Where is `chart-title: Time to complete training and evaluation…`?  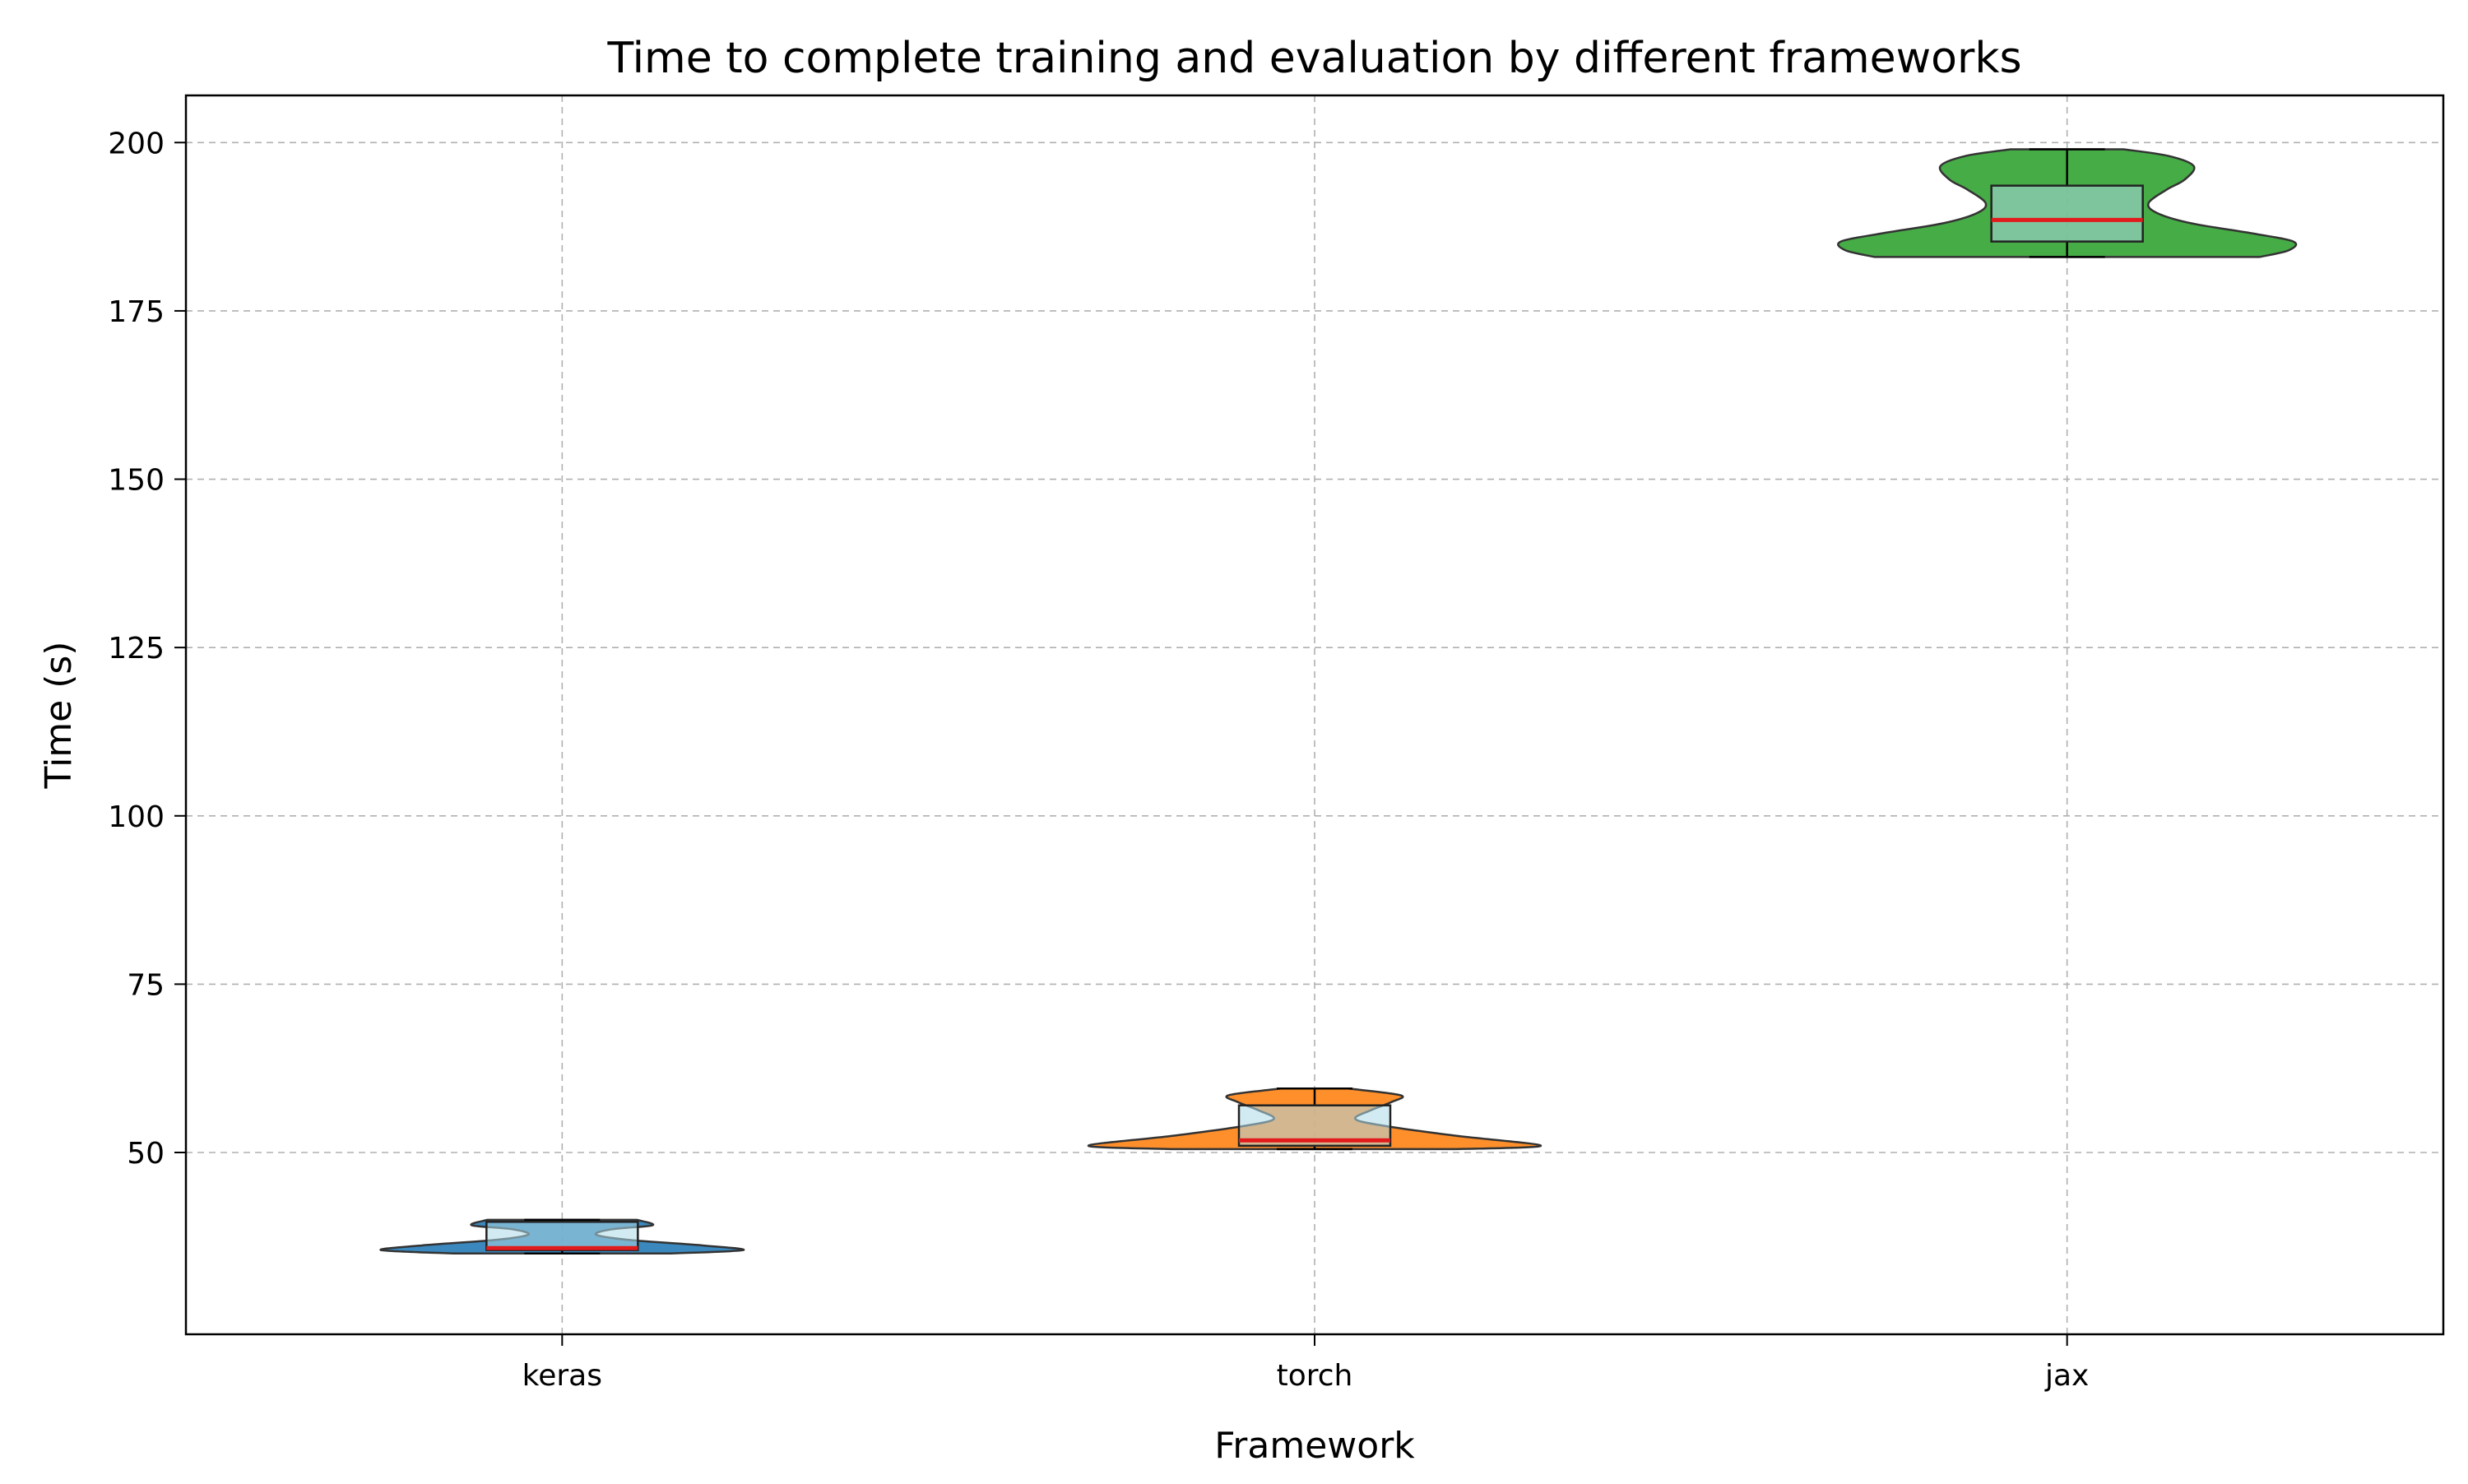
chart-title: Time to complete training and evaluation… is located at coordinates (1313, 58).